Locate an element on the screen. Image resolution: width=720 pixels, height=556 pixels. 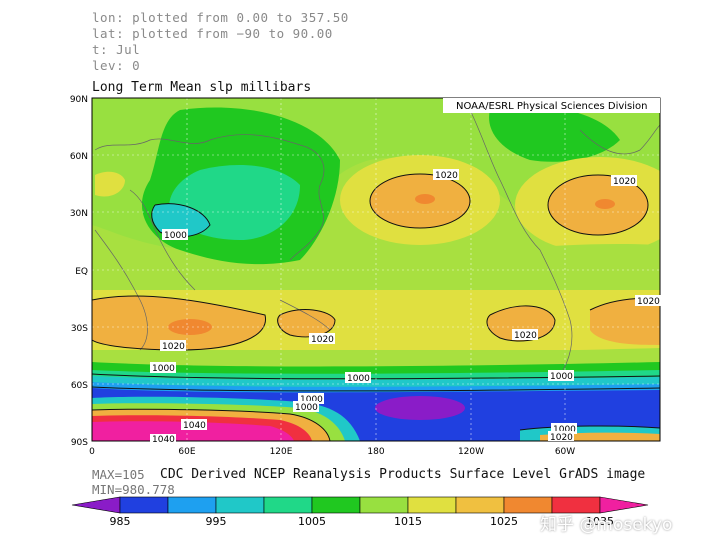
colorbar-label: 995 is located at coordinates (216, 521).